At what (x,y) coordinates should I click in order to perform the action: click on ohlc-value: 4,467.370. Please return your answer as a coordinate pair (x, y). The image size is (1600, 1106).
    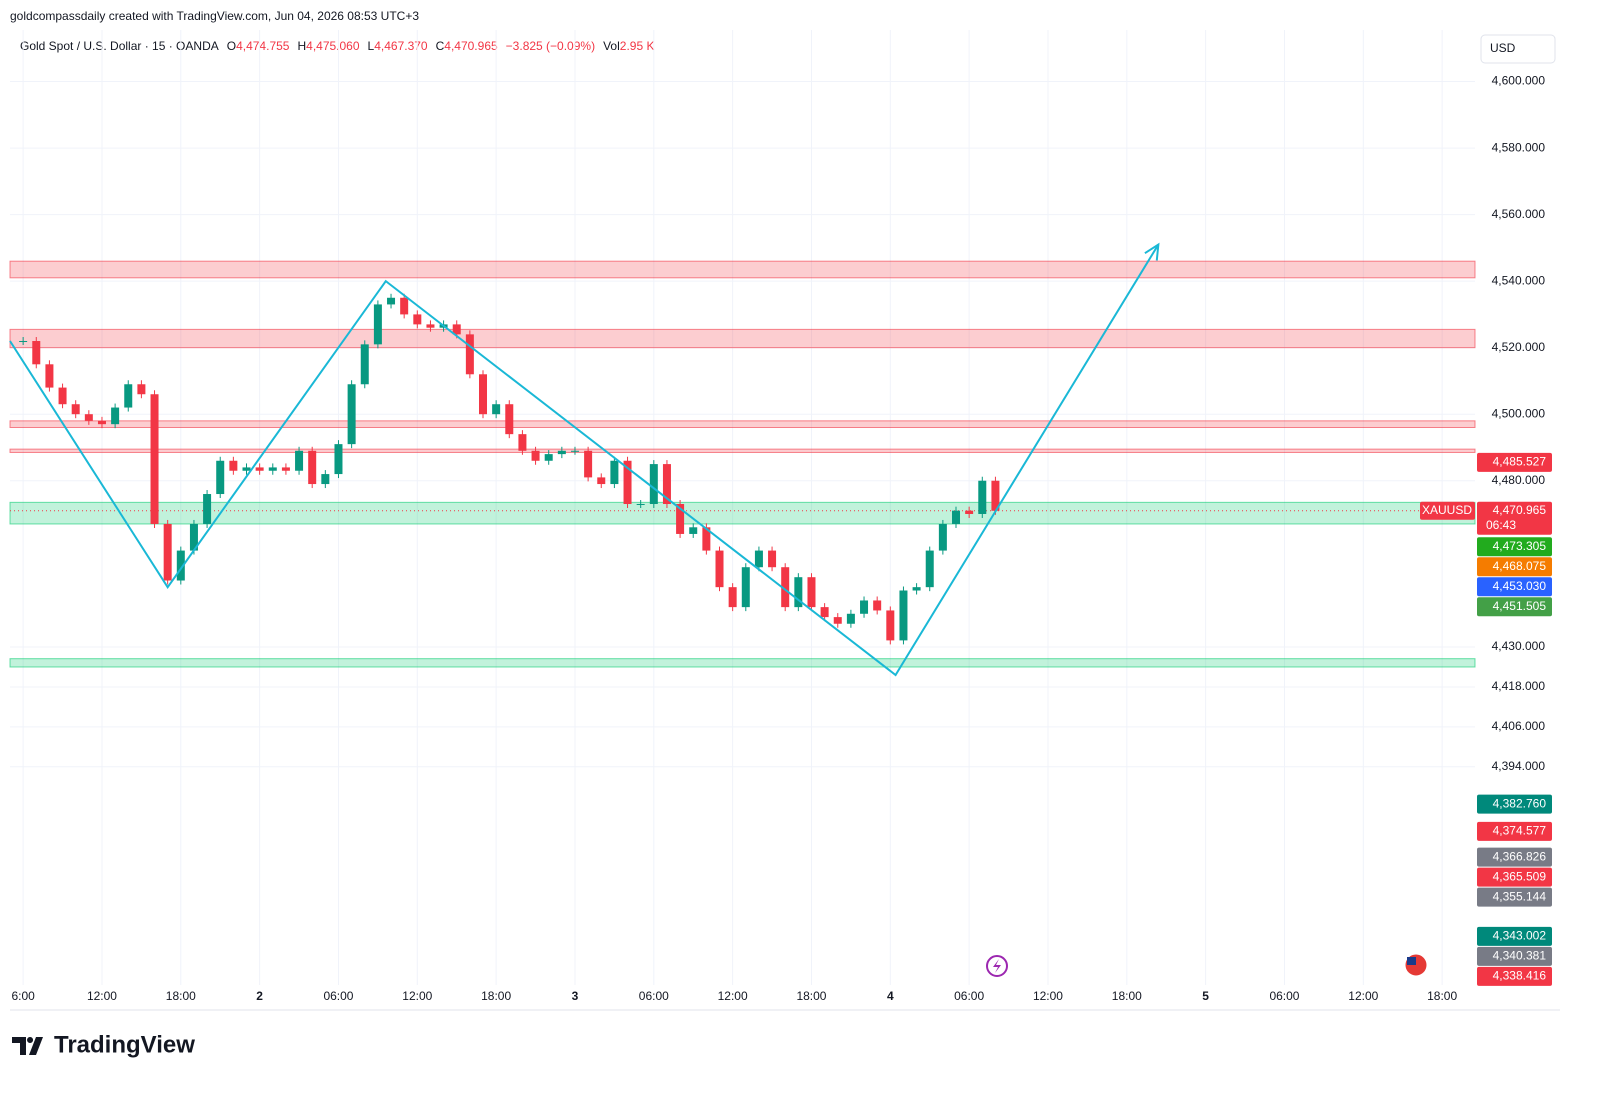
    Looking at the image, I should click on (401, 46).